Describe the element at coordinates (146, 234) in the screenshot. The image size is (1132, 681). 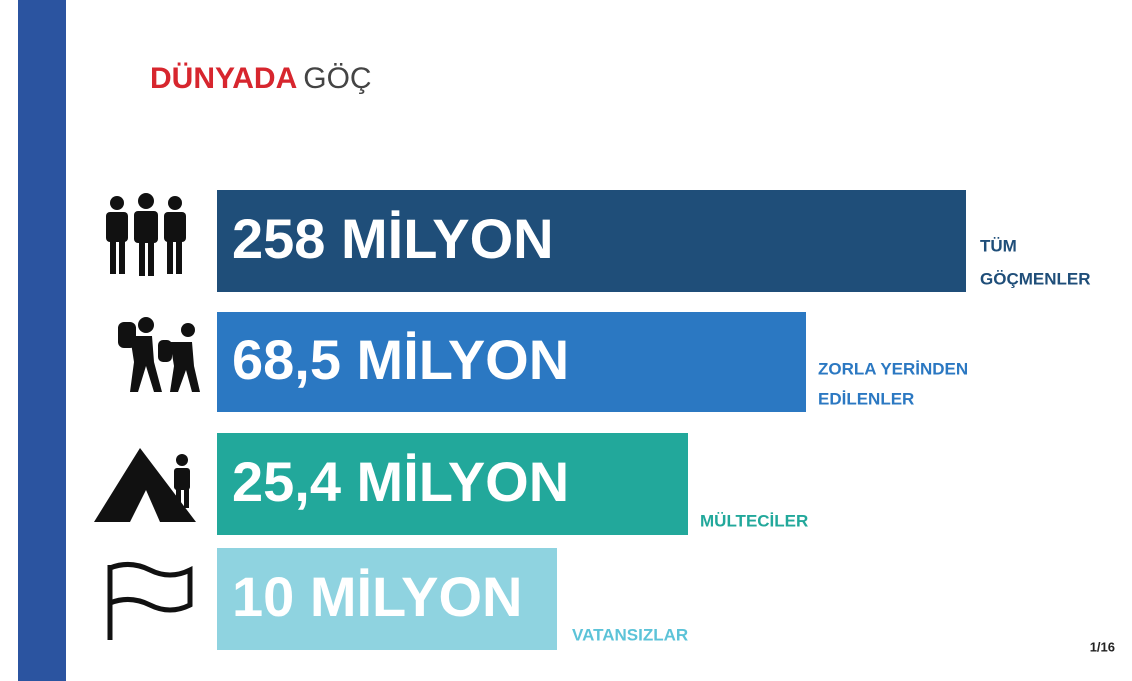
I see `icon-people` at that location.